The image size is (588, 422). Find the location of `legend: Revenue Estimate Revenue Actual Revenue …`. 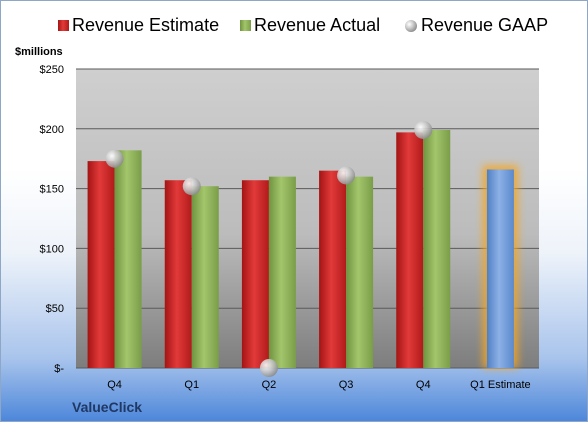

legend: Revenue Estimate Revenue Actual Revenue … is located at coordinates (303, 25).